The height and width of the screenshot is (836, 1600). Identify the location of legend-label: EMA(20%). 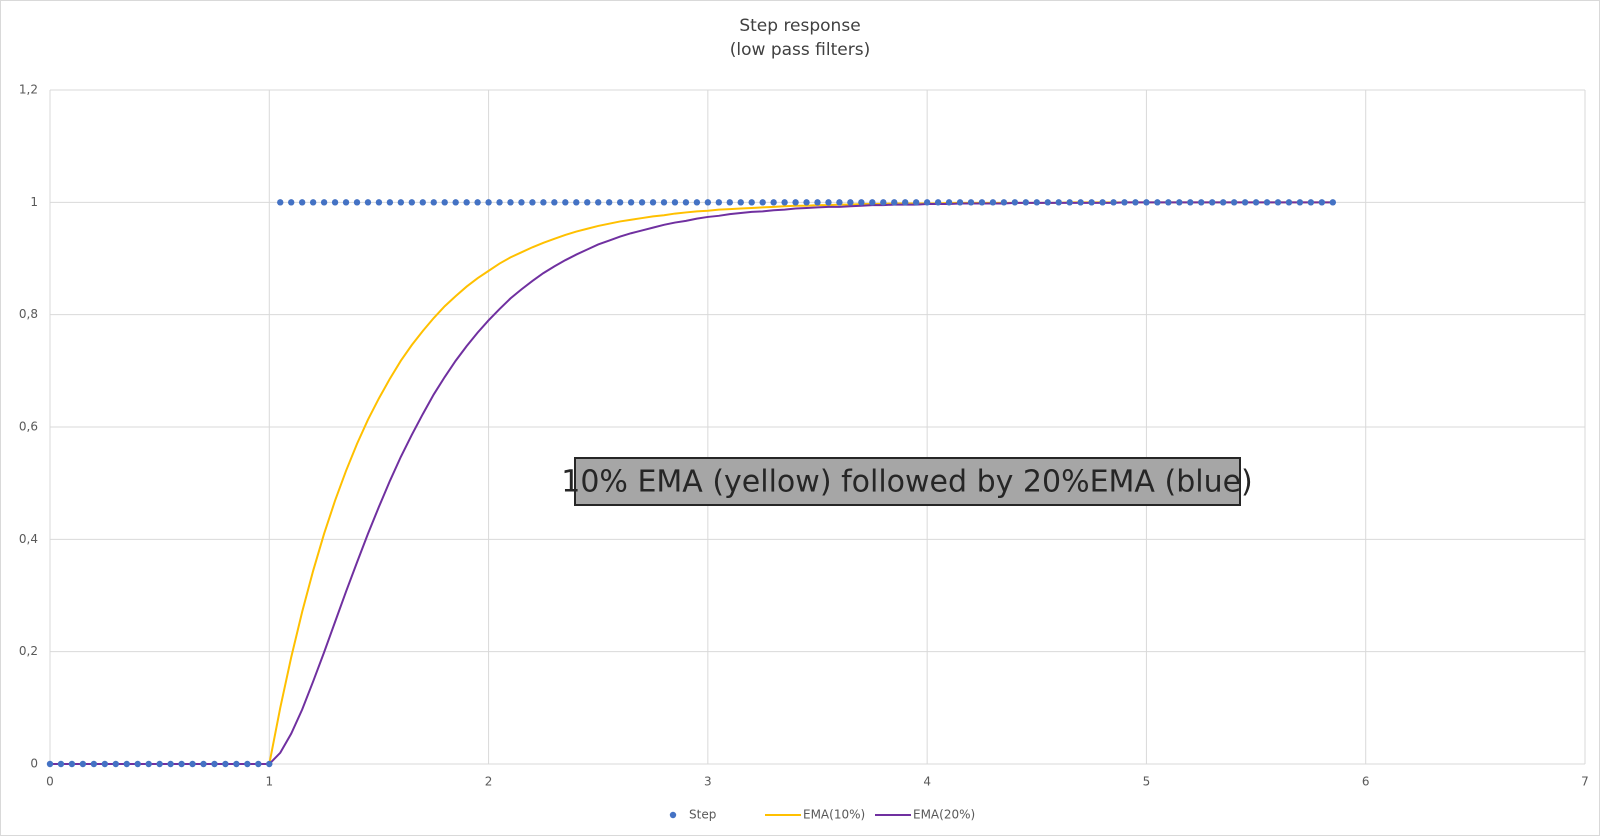
(944, 815).